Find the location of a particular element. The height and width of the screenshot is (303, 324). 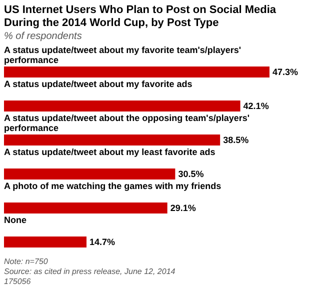

y-tick-label: A status update/tweet about my favorite ads is located at coordinates (98, 84).